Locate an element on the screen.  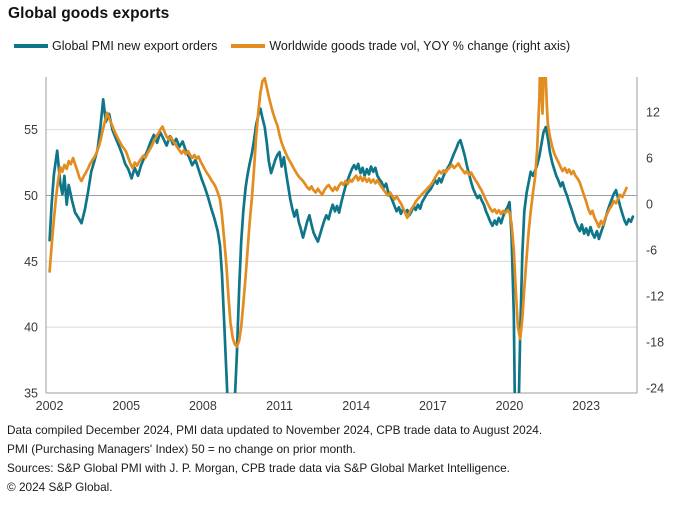
x-axis-tick-label: 2020 is located at coordinates (510, 406).